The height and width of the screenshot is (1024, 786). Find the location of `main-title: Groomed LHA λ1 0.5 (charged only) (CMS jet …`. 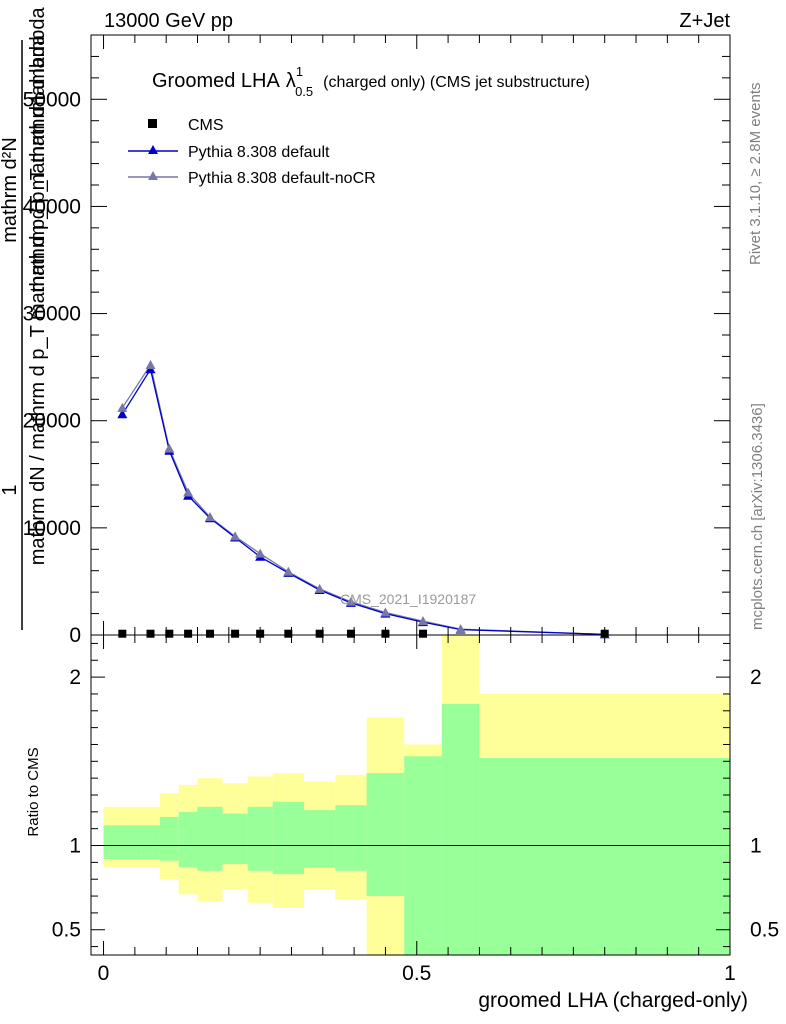

main-title: Groomed LHA λ1 0.5 (charged only) (CMS jet … is located at coordinates (371, 81).